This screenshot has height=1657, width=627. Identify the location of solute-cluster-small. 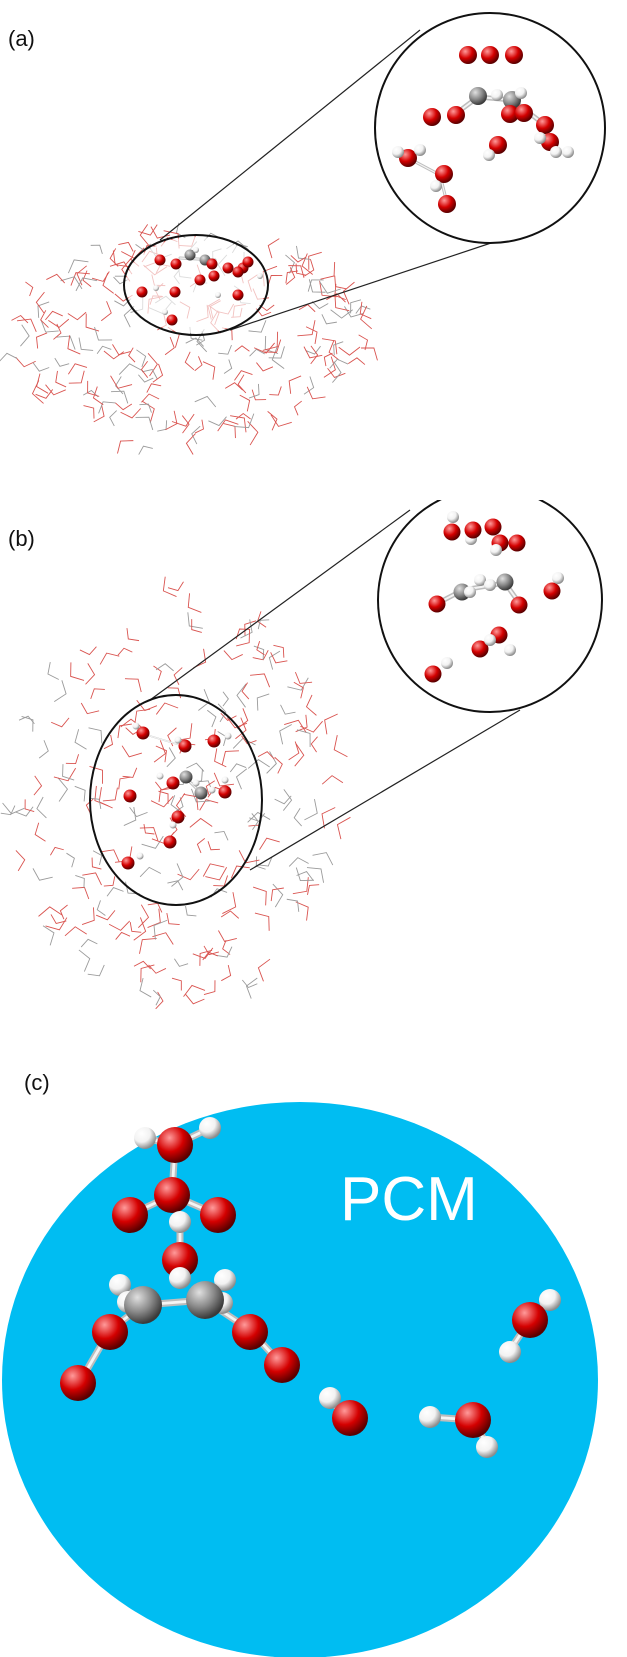
(196, 285).